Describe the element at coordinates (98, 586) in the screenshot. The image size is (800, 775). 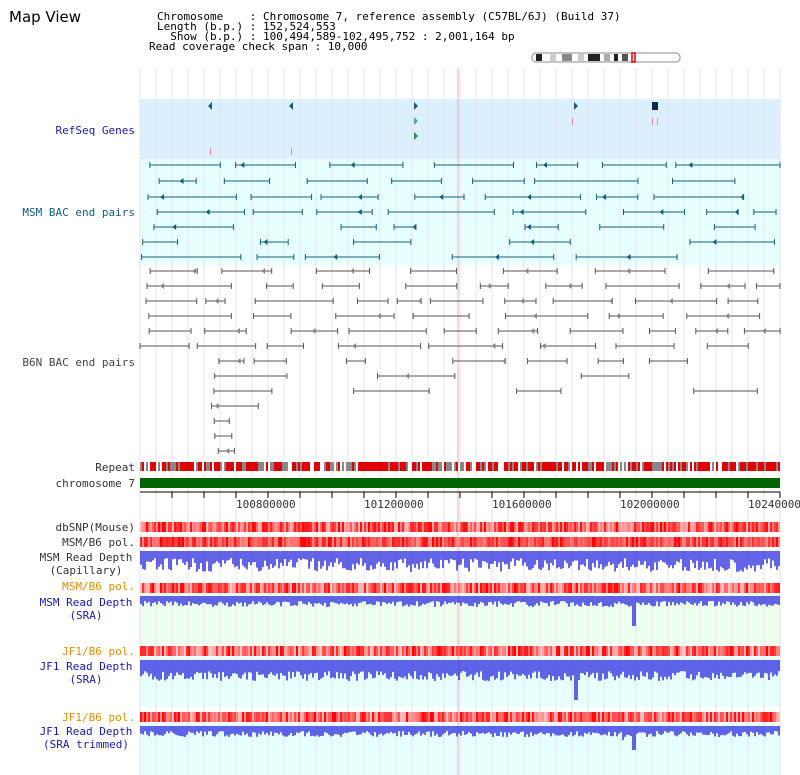
I see `msm-b6-pol-label-2: MSM/B6 pol.` at that location.